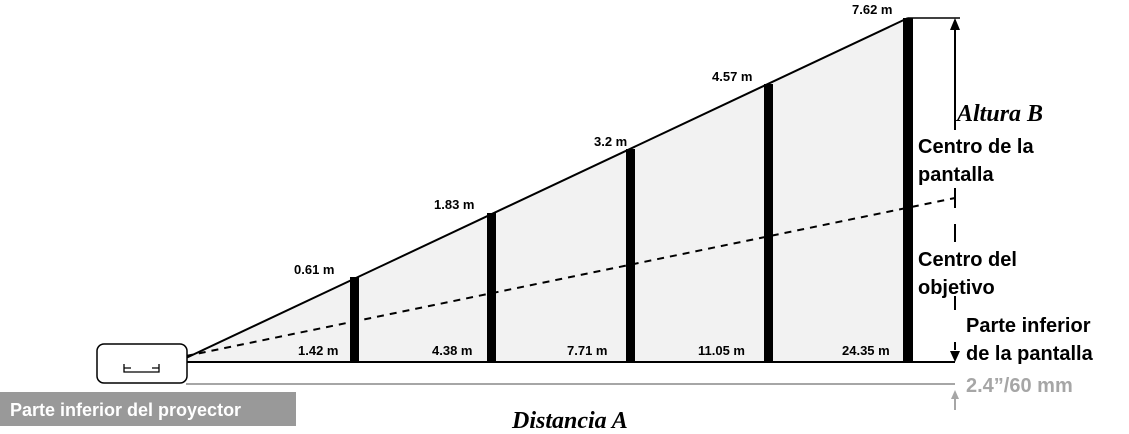  What do you see at coordinates (866, 350) in the screenshot?
I see `distance-label: 24.35 m` at bounding box center [866, 350].